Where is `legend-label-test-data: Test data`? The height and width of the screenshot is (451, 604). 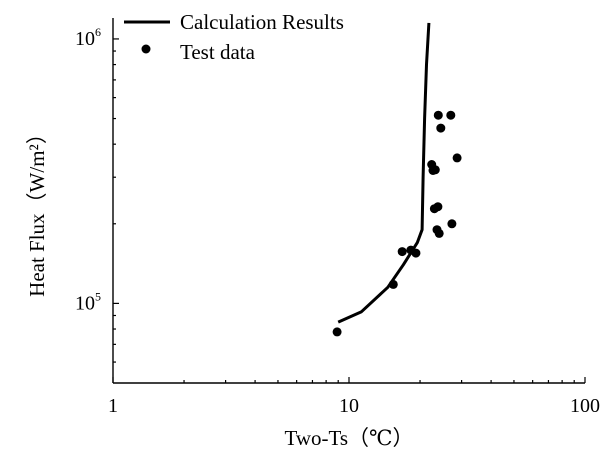 legend-label-test-data: Test data is located at coordinates (218, 52).